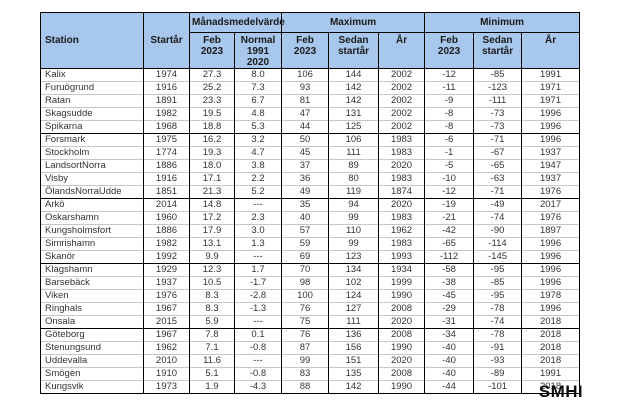 This screenshot has width=639, height=409. I want to click on value-cell: 125, so click(354, 127).